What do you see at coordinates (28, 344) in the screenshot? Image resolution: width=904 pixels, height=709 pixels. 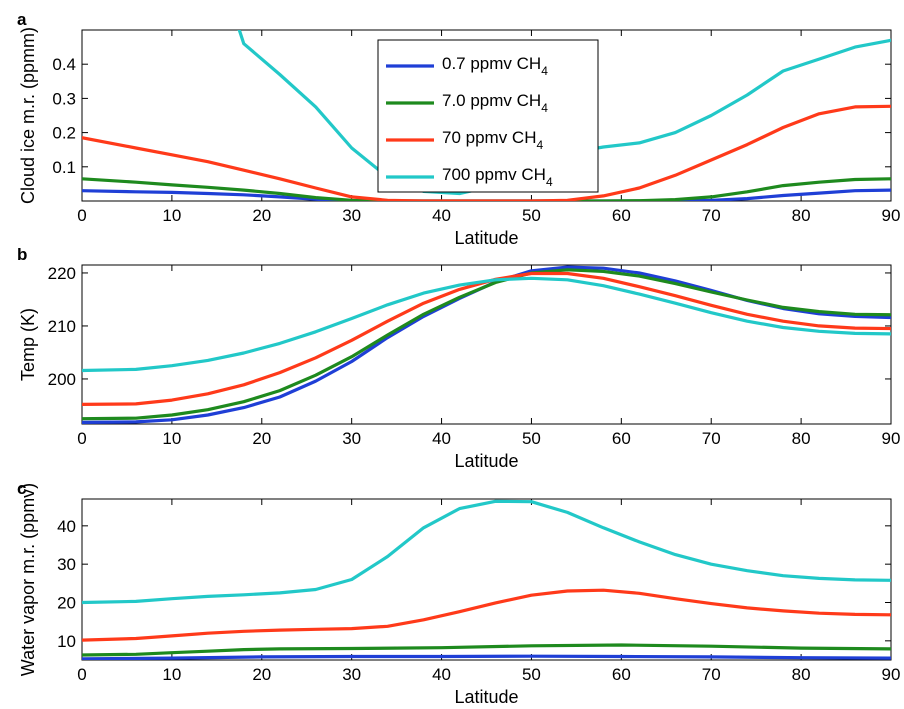 I see `y-axis-label: Temp (K)` at bounding box center [28, 344].